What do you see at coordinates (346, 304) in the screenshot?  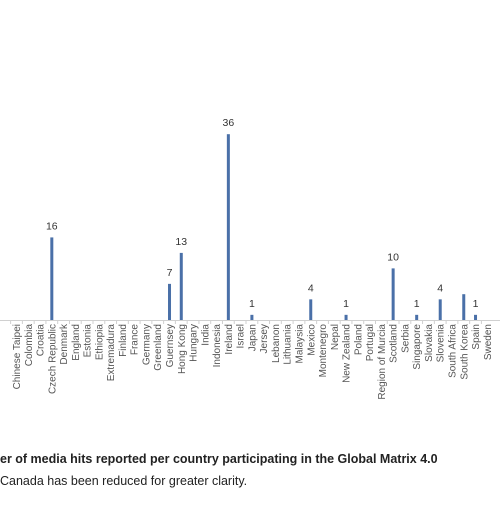 I see `data-label-new-zealand: 1` at bounding box center [346, 304].